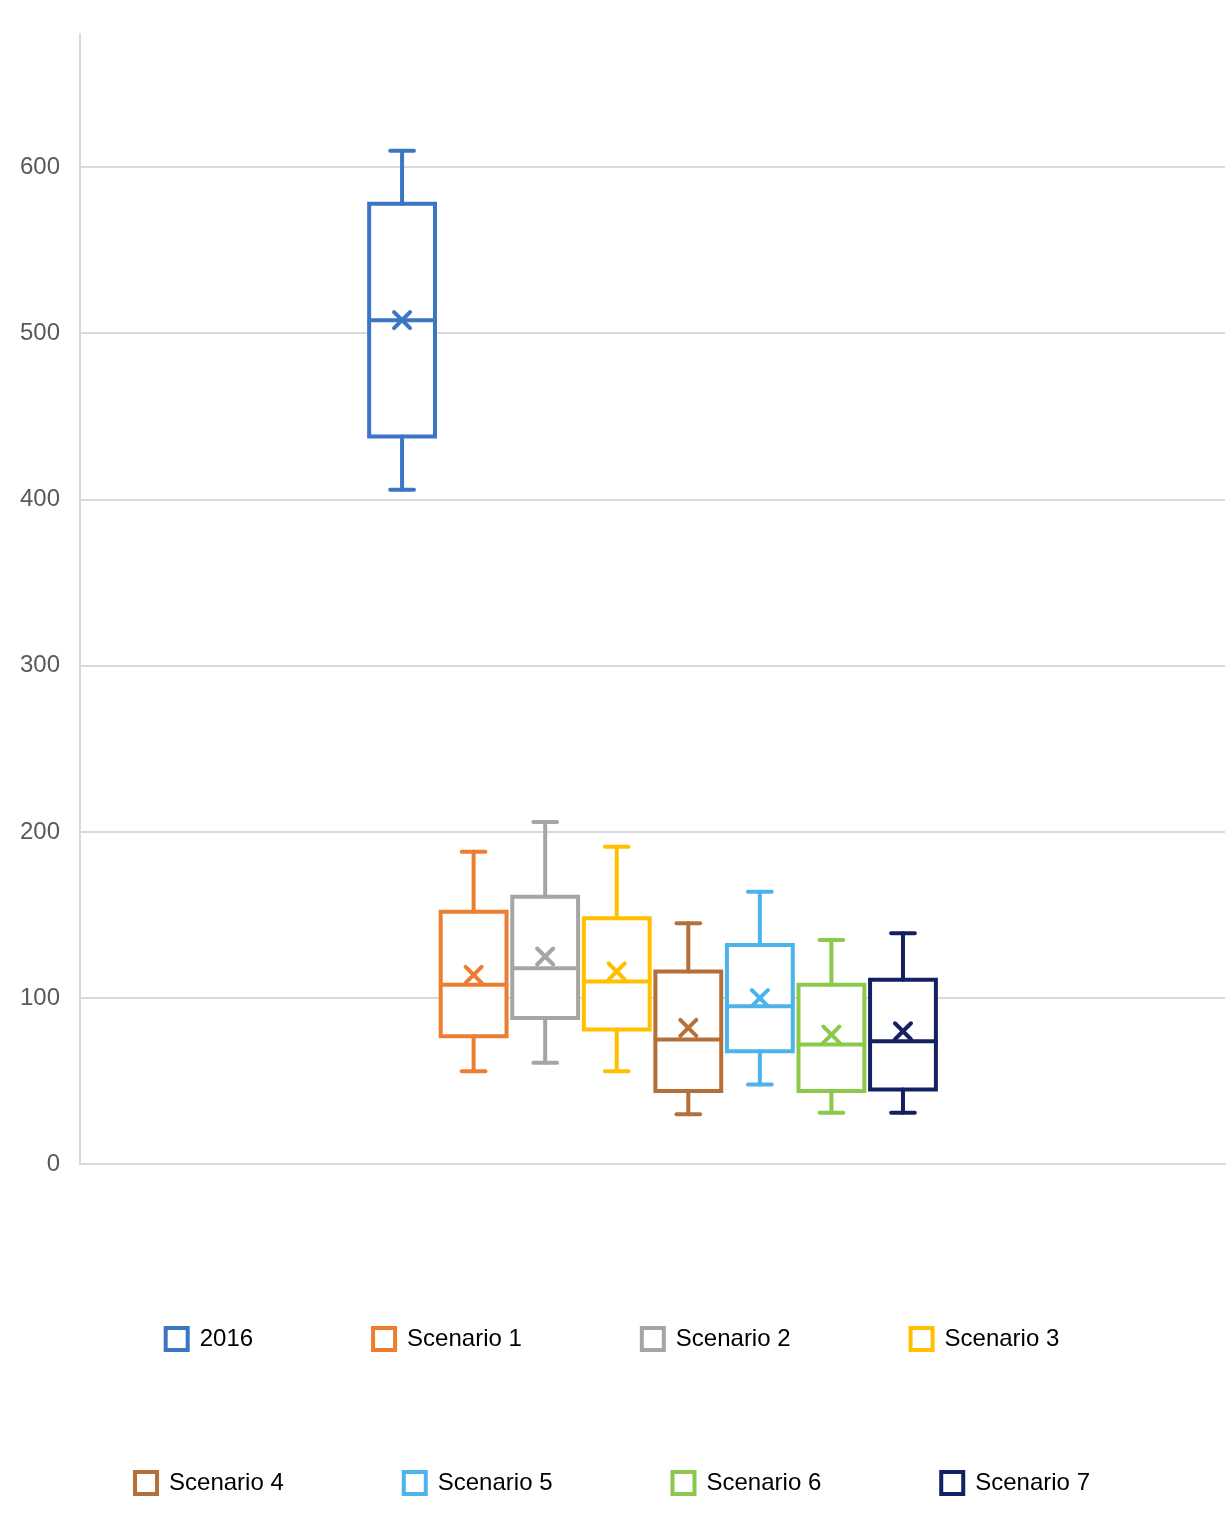  Describe the element at coordinates (464, 1337) in the screenshot. I see `legend-label: Scenario 1` at that location.